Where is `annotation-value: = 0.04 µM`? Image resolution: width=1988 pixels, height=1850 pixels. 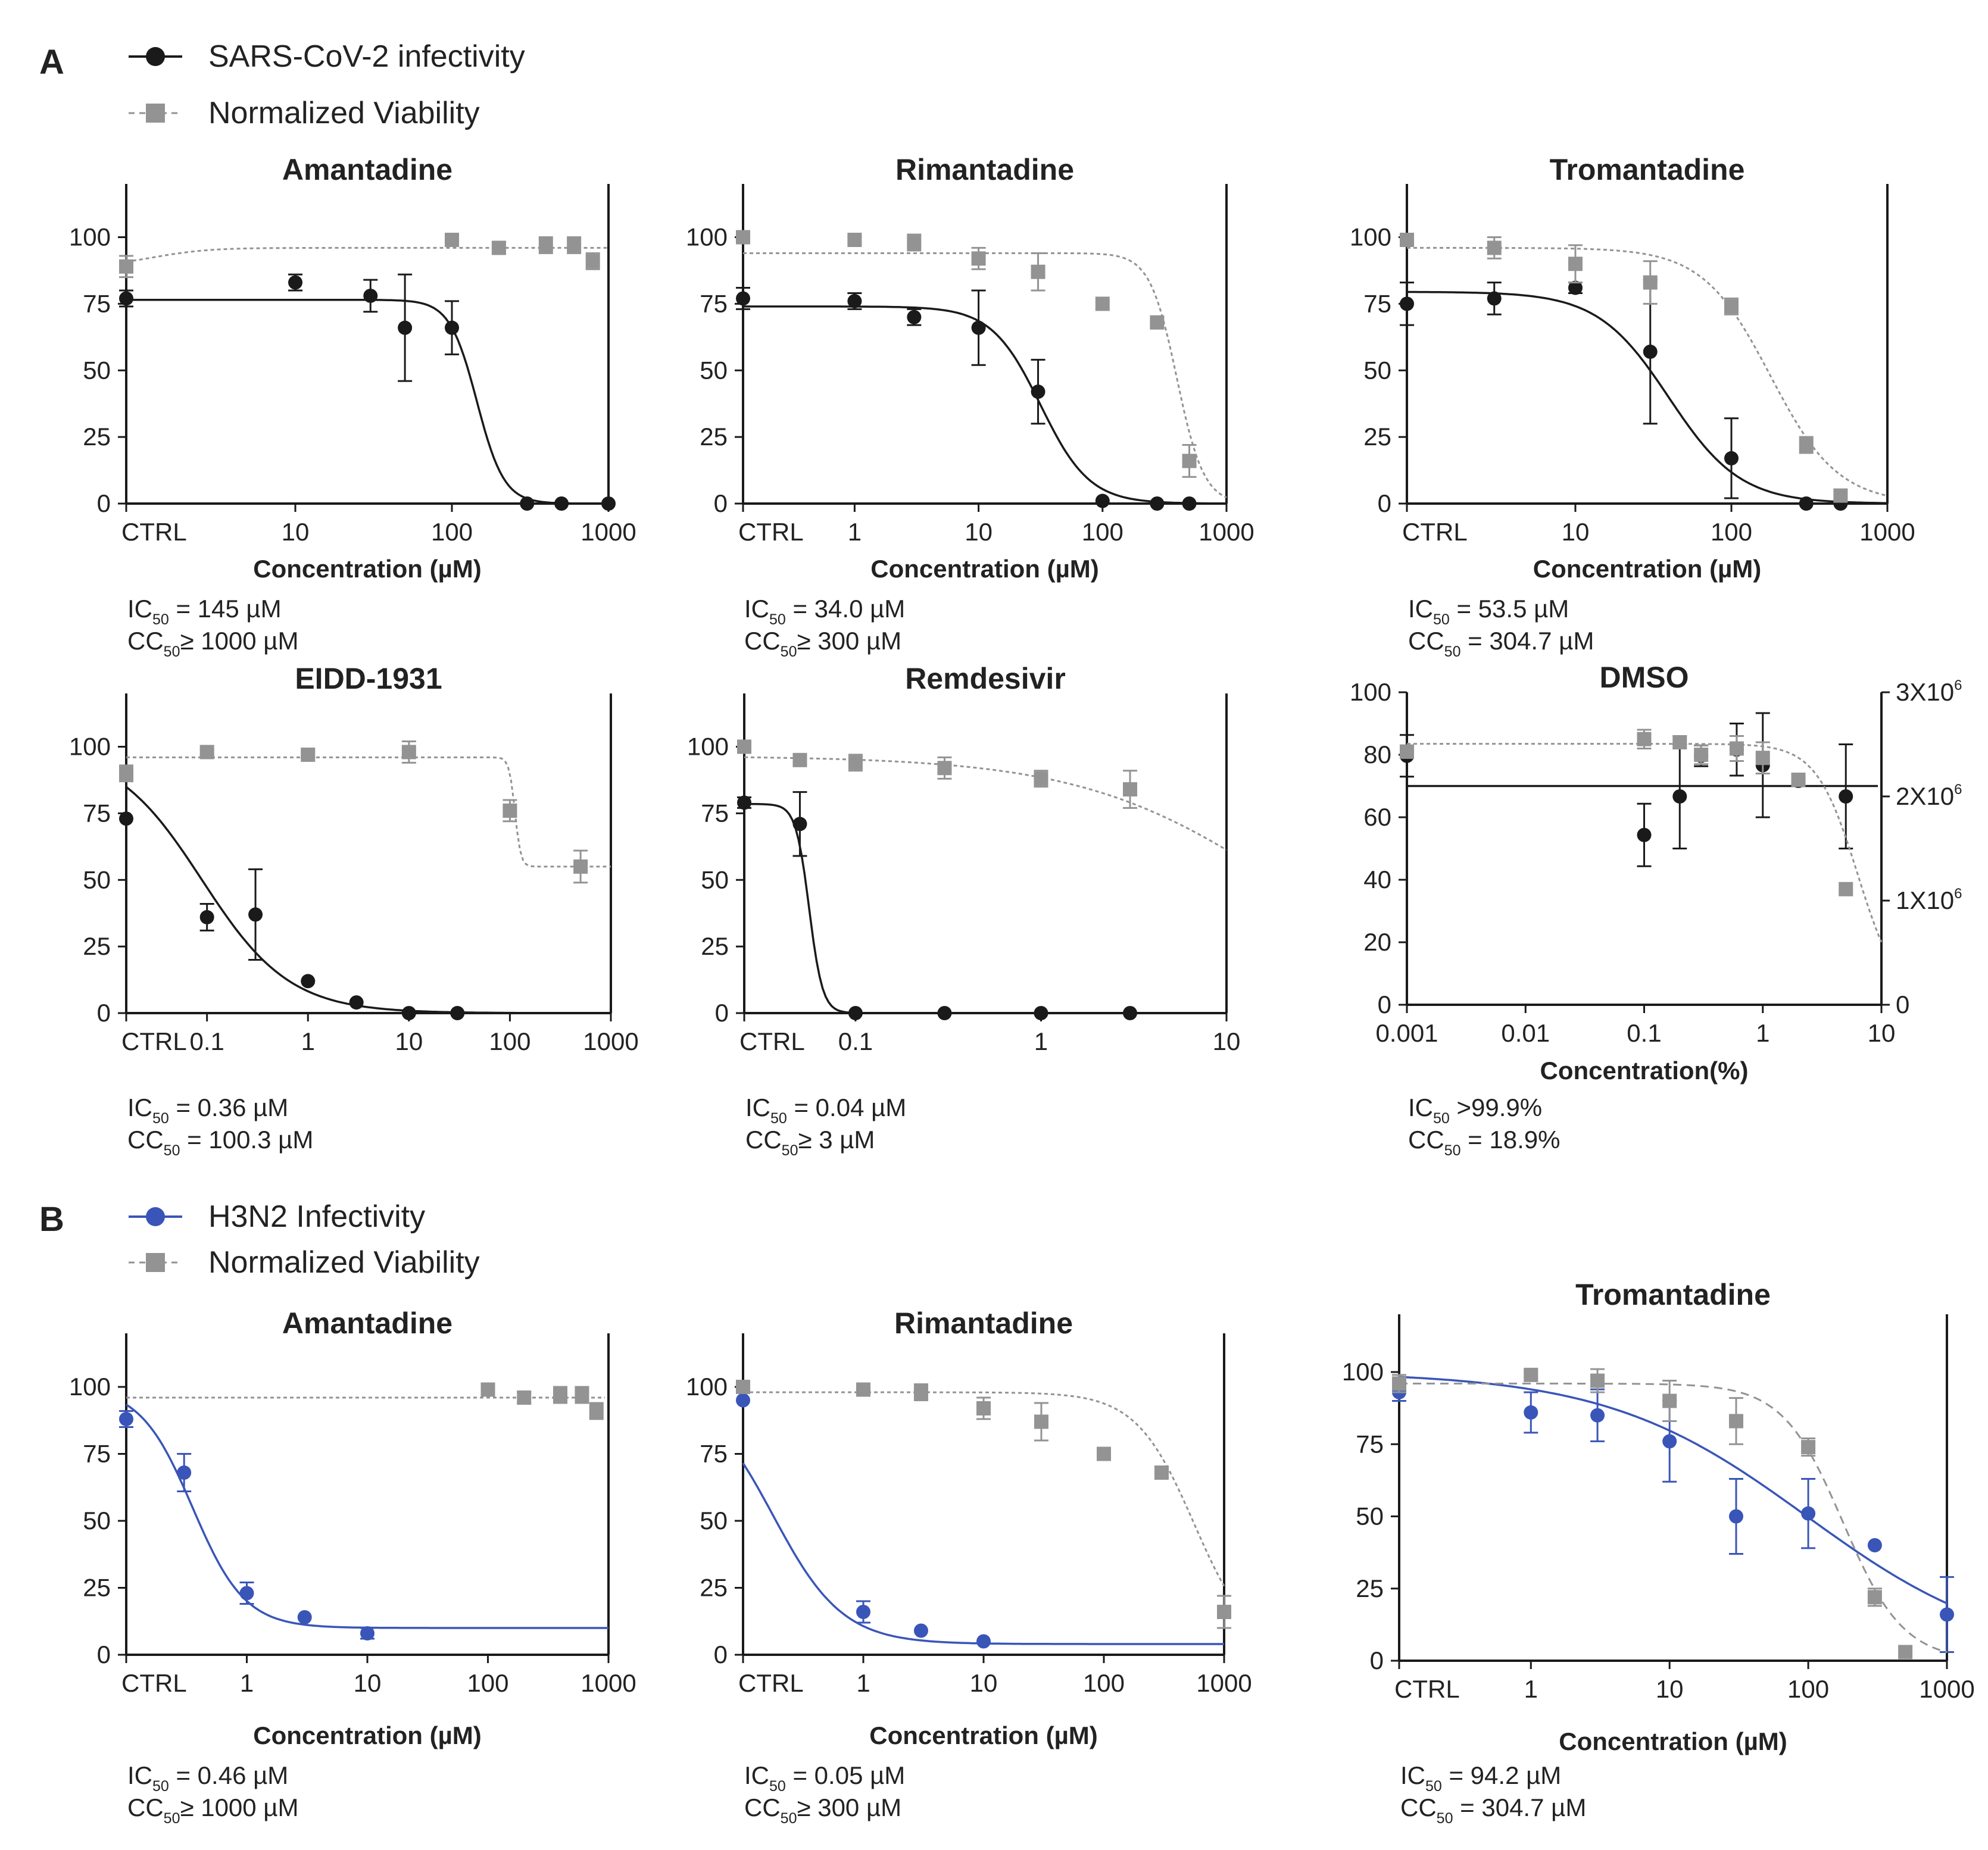
annotation-value: = 0.04 µM is located at coordinates (847, 1107).